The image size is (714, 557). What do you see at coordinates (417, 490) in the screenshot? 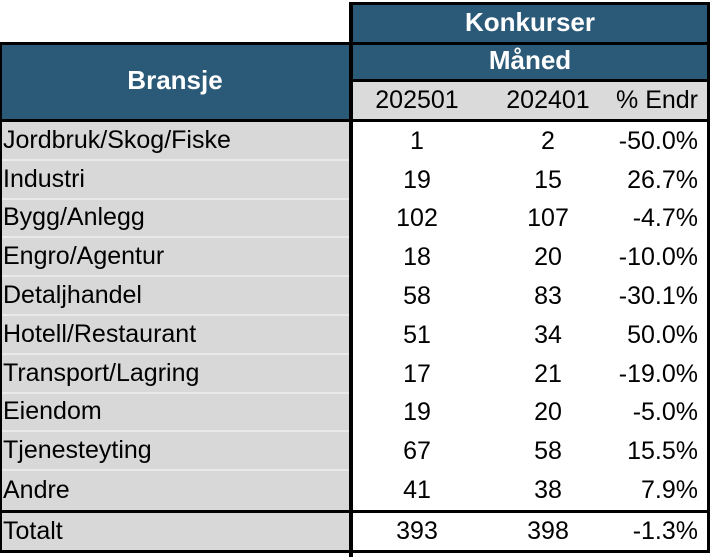
I see `value-cell: 41` at bounding box center [417, 490].